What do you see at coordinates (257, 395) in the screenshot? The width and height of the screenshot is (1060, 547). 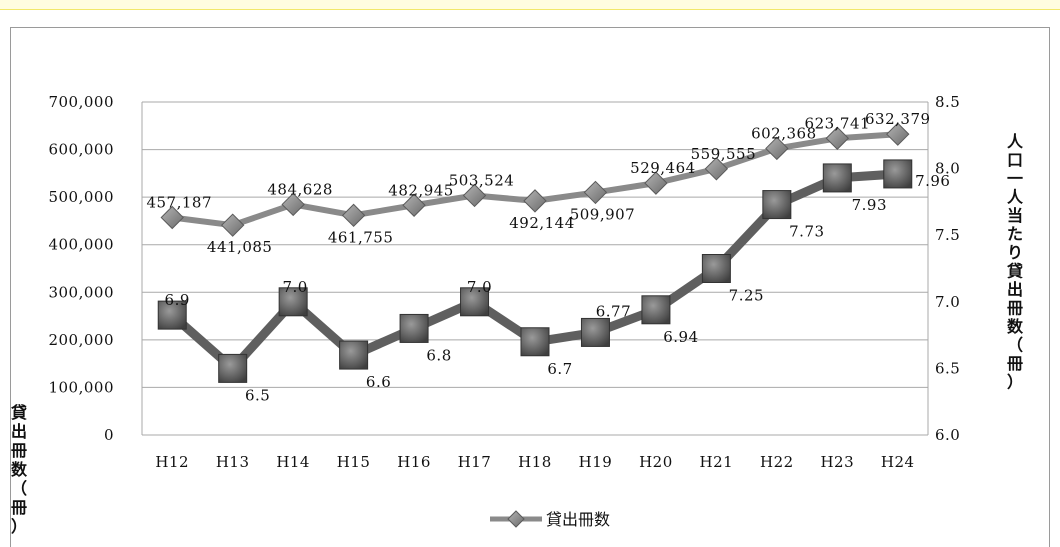 I see `data-label-per-capita: 6.5` at bounding box center [257, 395].